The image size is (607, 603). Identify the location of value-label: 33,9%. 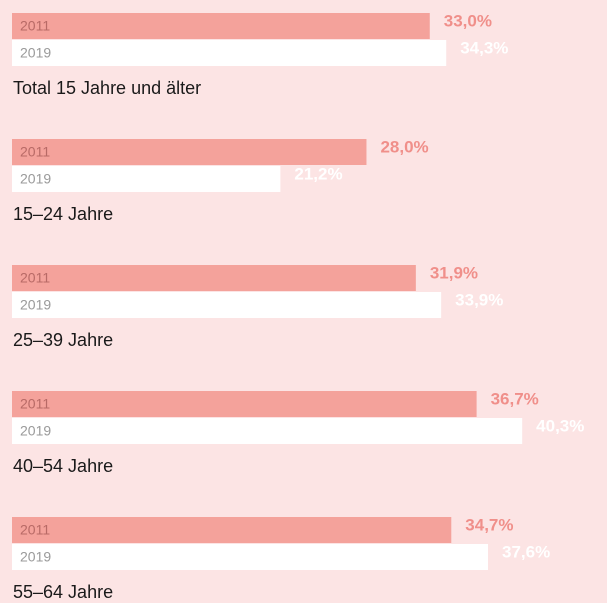
(479, 299).